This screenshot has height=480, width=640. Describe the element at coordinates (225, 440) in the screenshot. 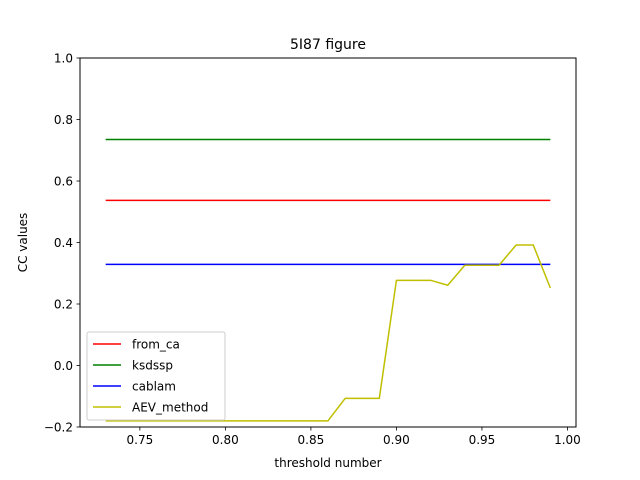

I see `x-tick-label: 0.80` at that location.